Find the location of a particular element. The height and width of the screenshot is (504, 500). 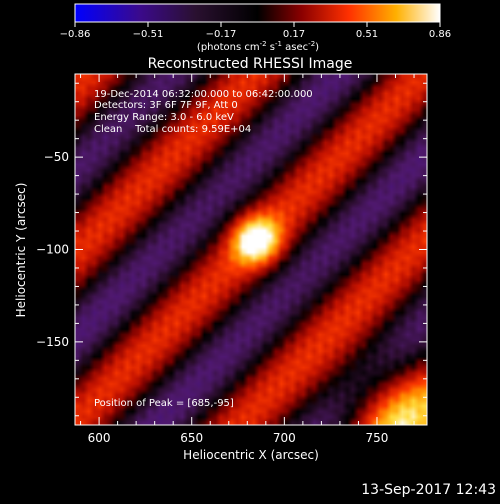

x-tick-label: 750 is located at coordinates (377, 438).